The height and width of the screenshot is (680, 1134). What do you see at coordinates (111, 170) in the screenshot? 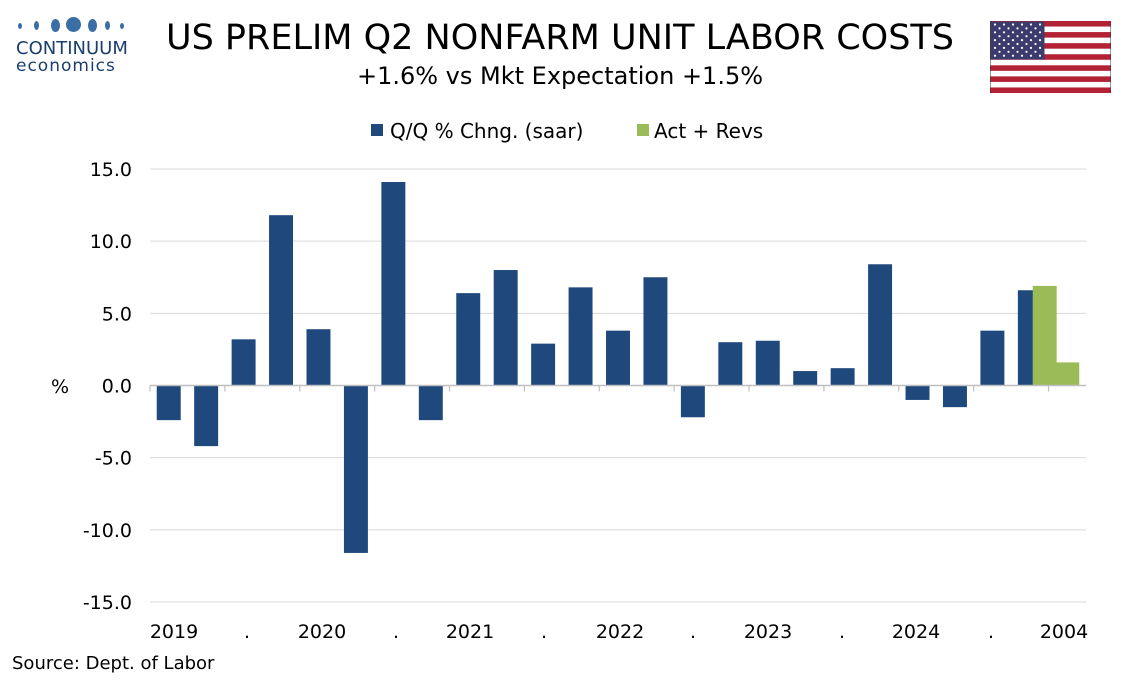
I see `y-tick-label: 15.0` at bounding box center [111, 170].